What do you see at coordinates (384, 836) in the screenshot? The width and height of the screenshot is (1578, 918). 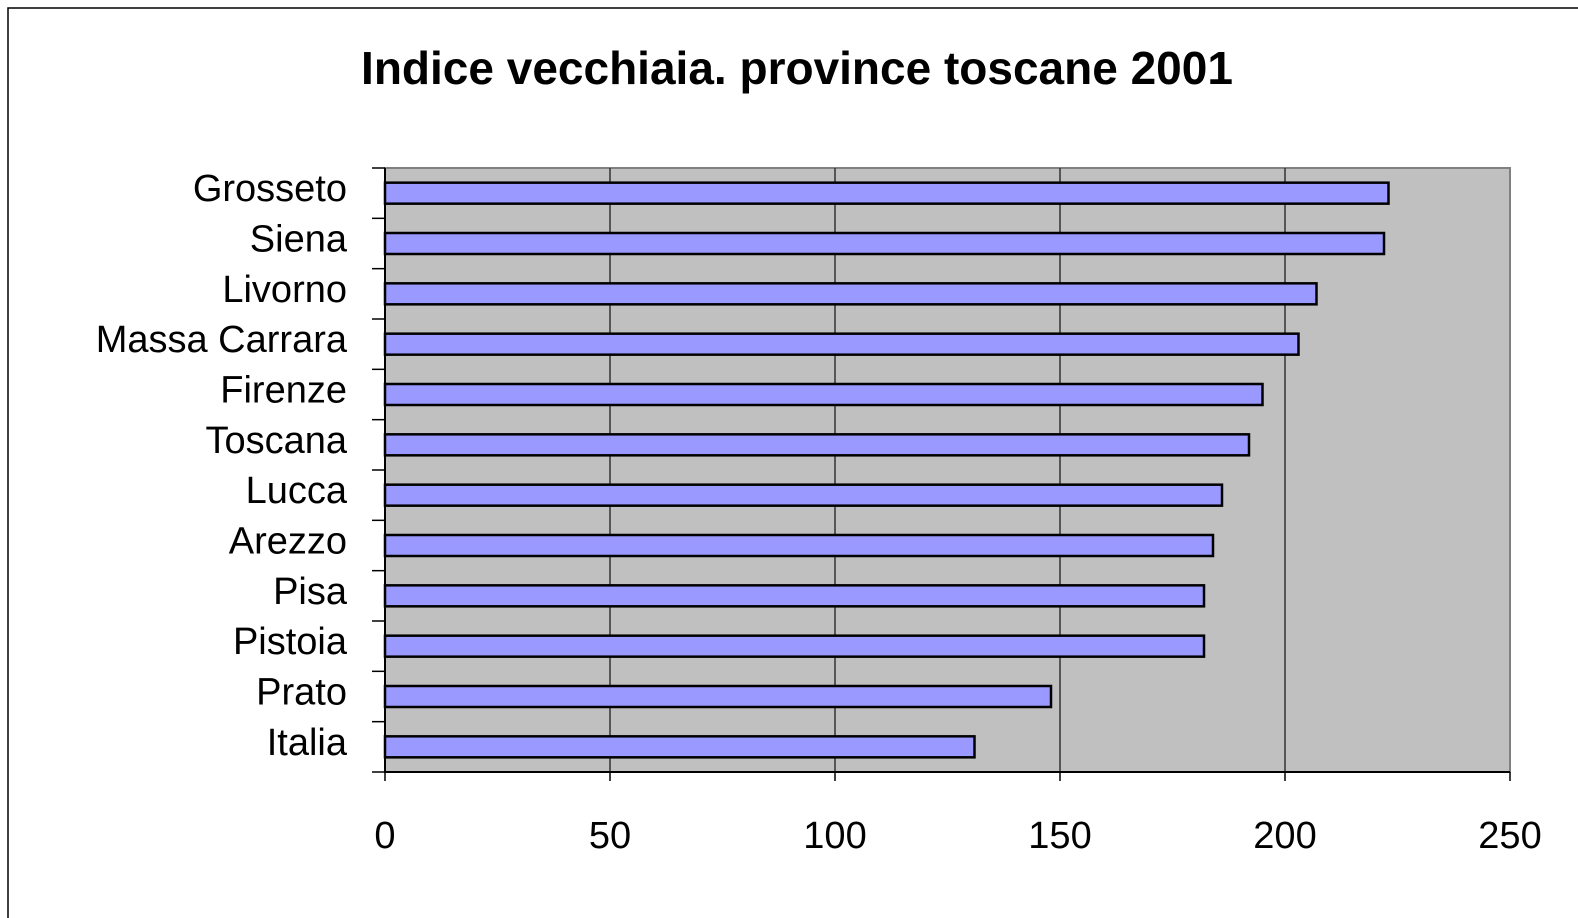 I see `x-tick-label: 0` at bounding box center [384, 836].